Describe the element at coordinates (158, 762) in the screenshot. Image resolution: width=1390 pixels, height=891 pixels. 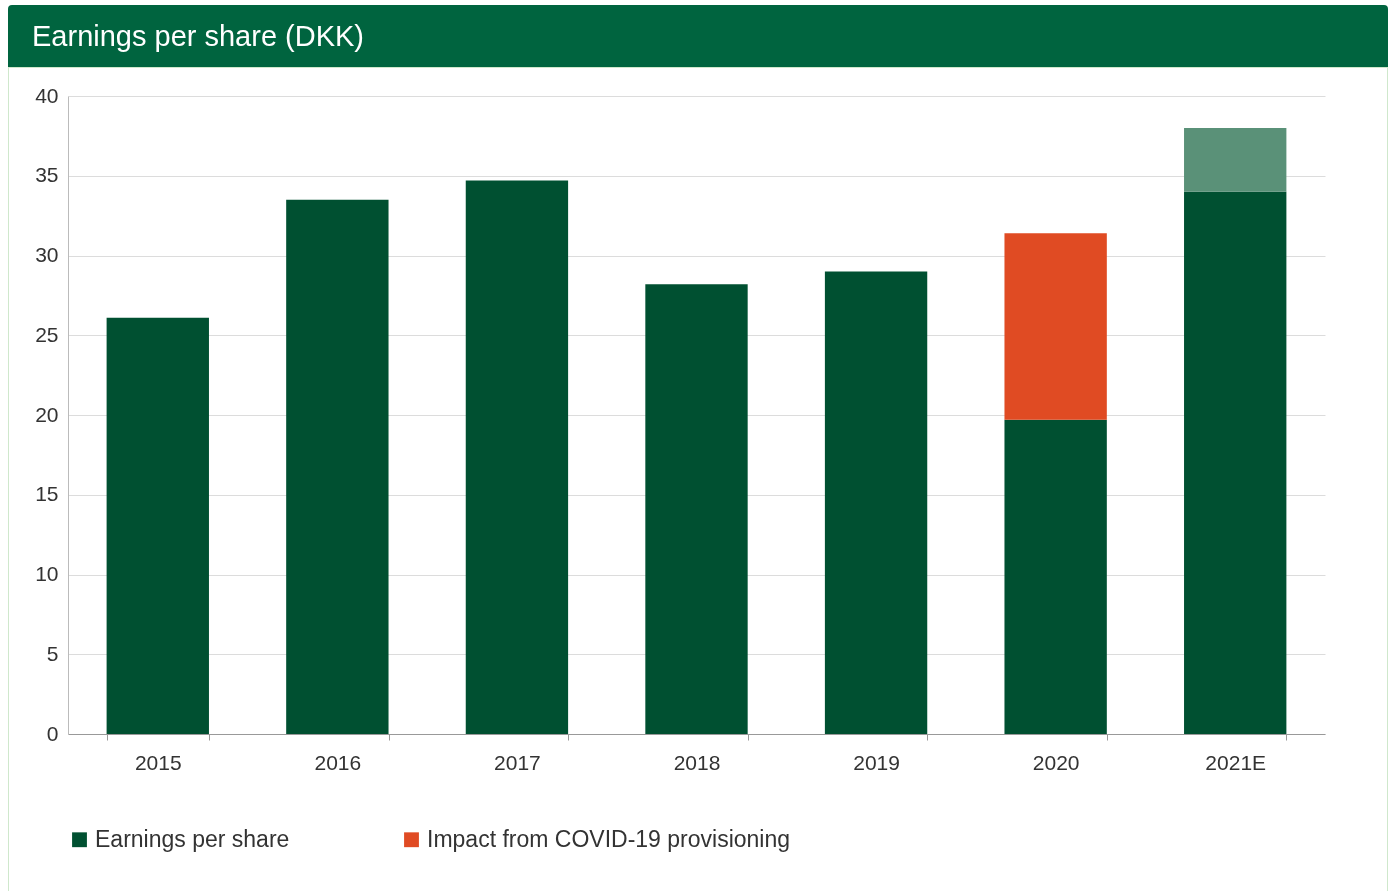
I see `x-tick-label: 2015` at that location.